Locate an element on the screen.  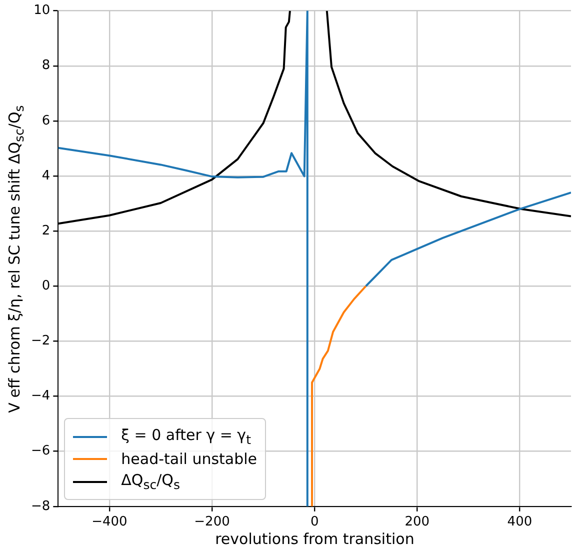
y-tick-label: 8 is located at coordinates (46, 66).